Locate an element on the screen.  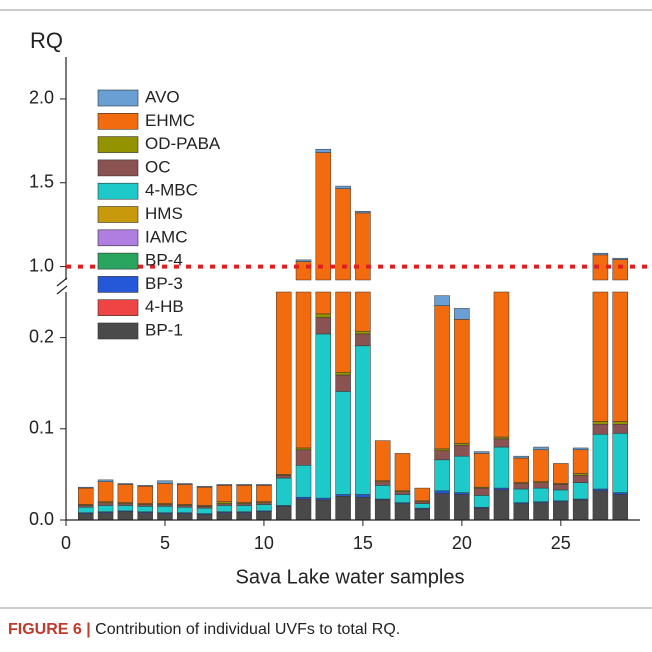
legend-label: OC is located at coordinates (158, 166).